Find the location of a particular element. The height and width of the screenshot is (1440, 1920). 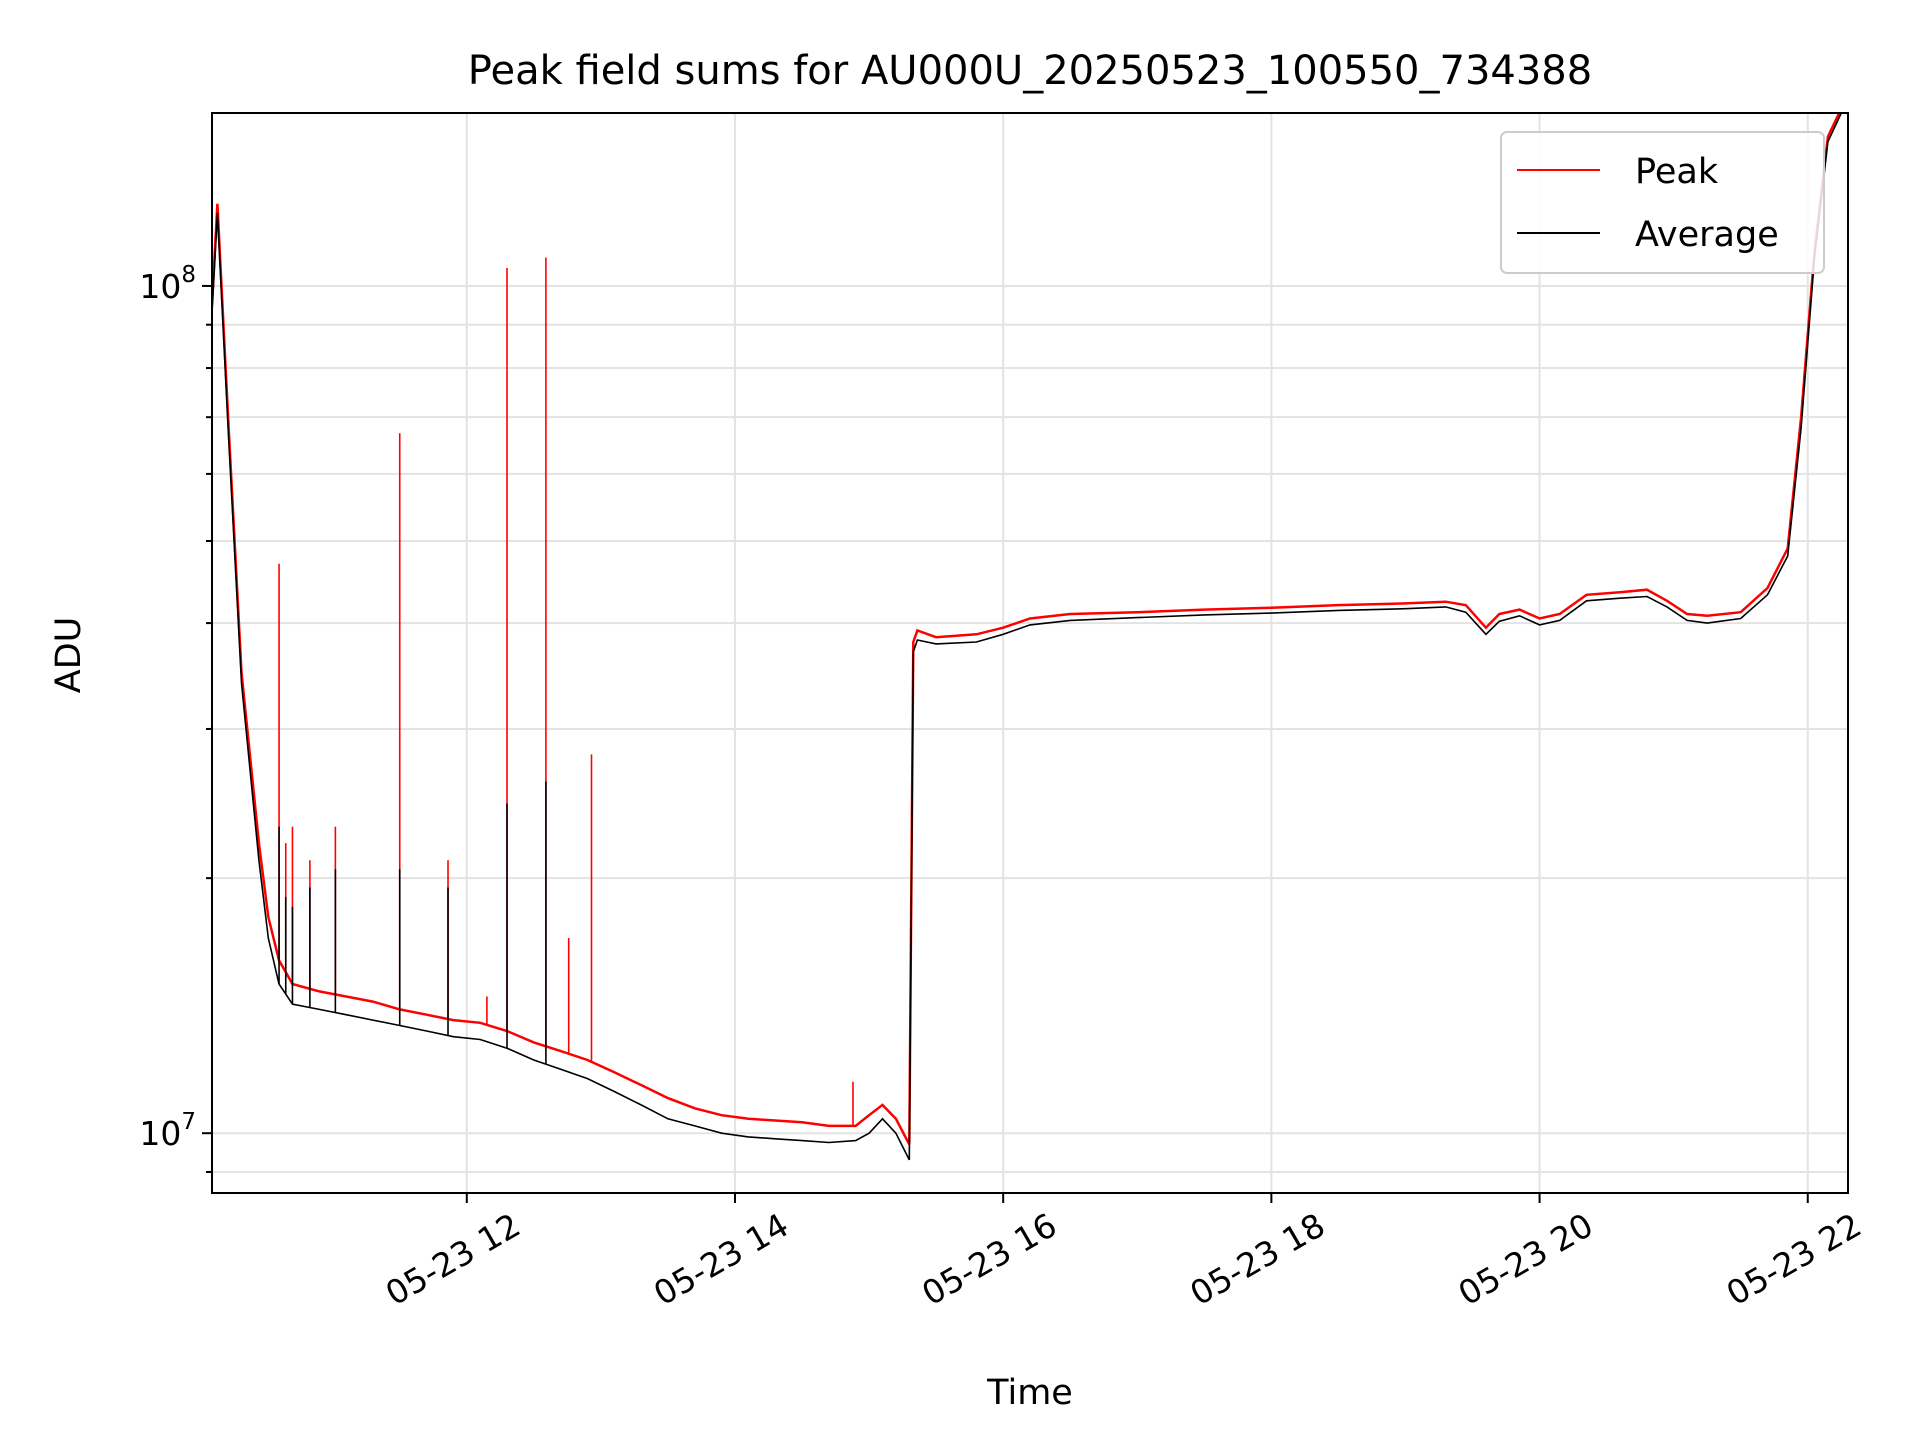

y-tick-label-exponent: 7 is located at coordinates (188, 1122).